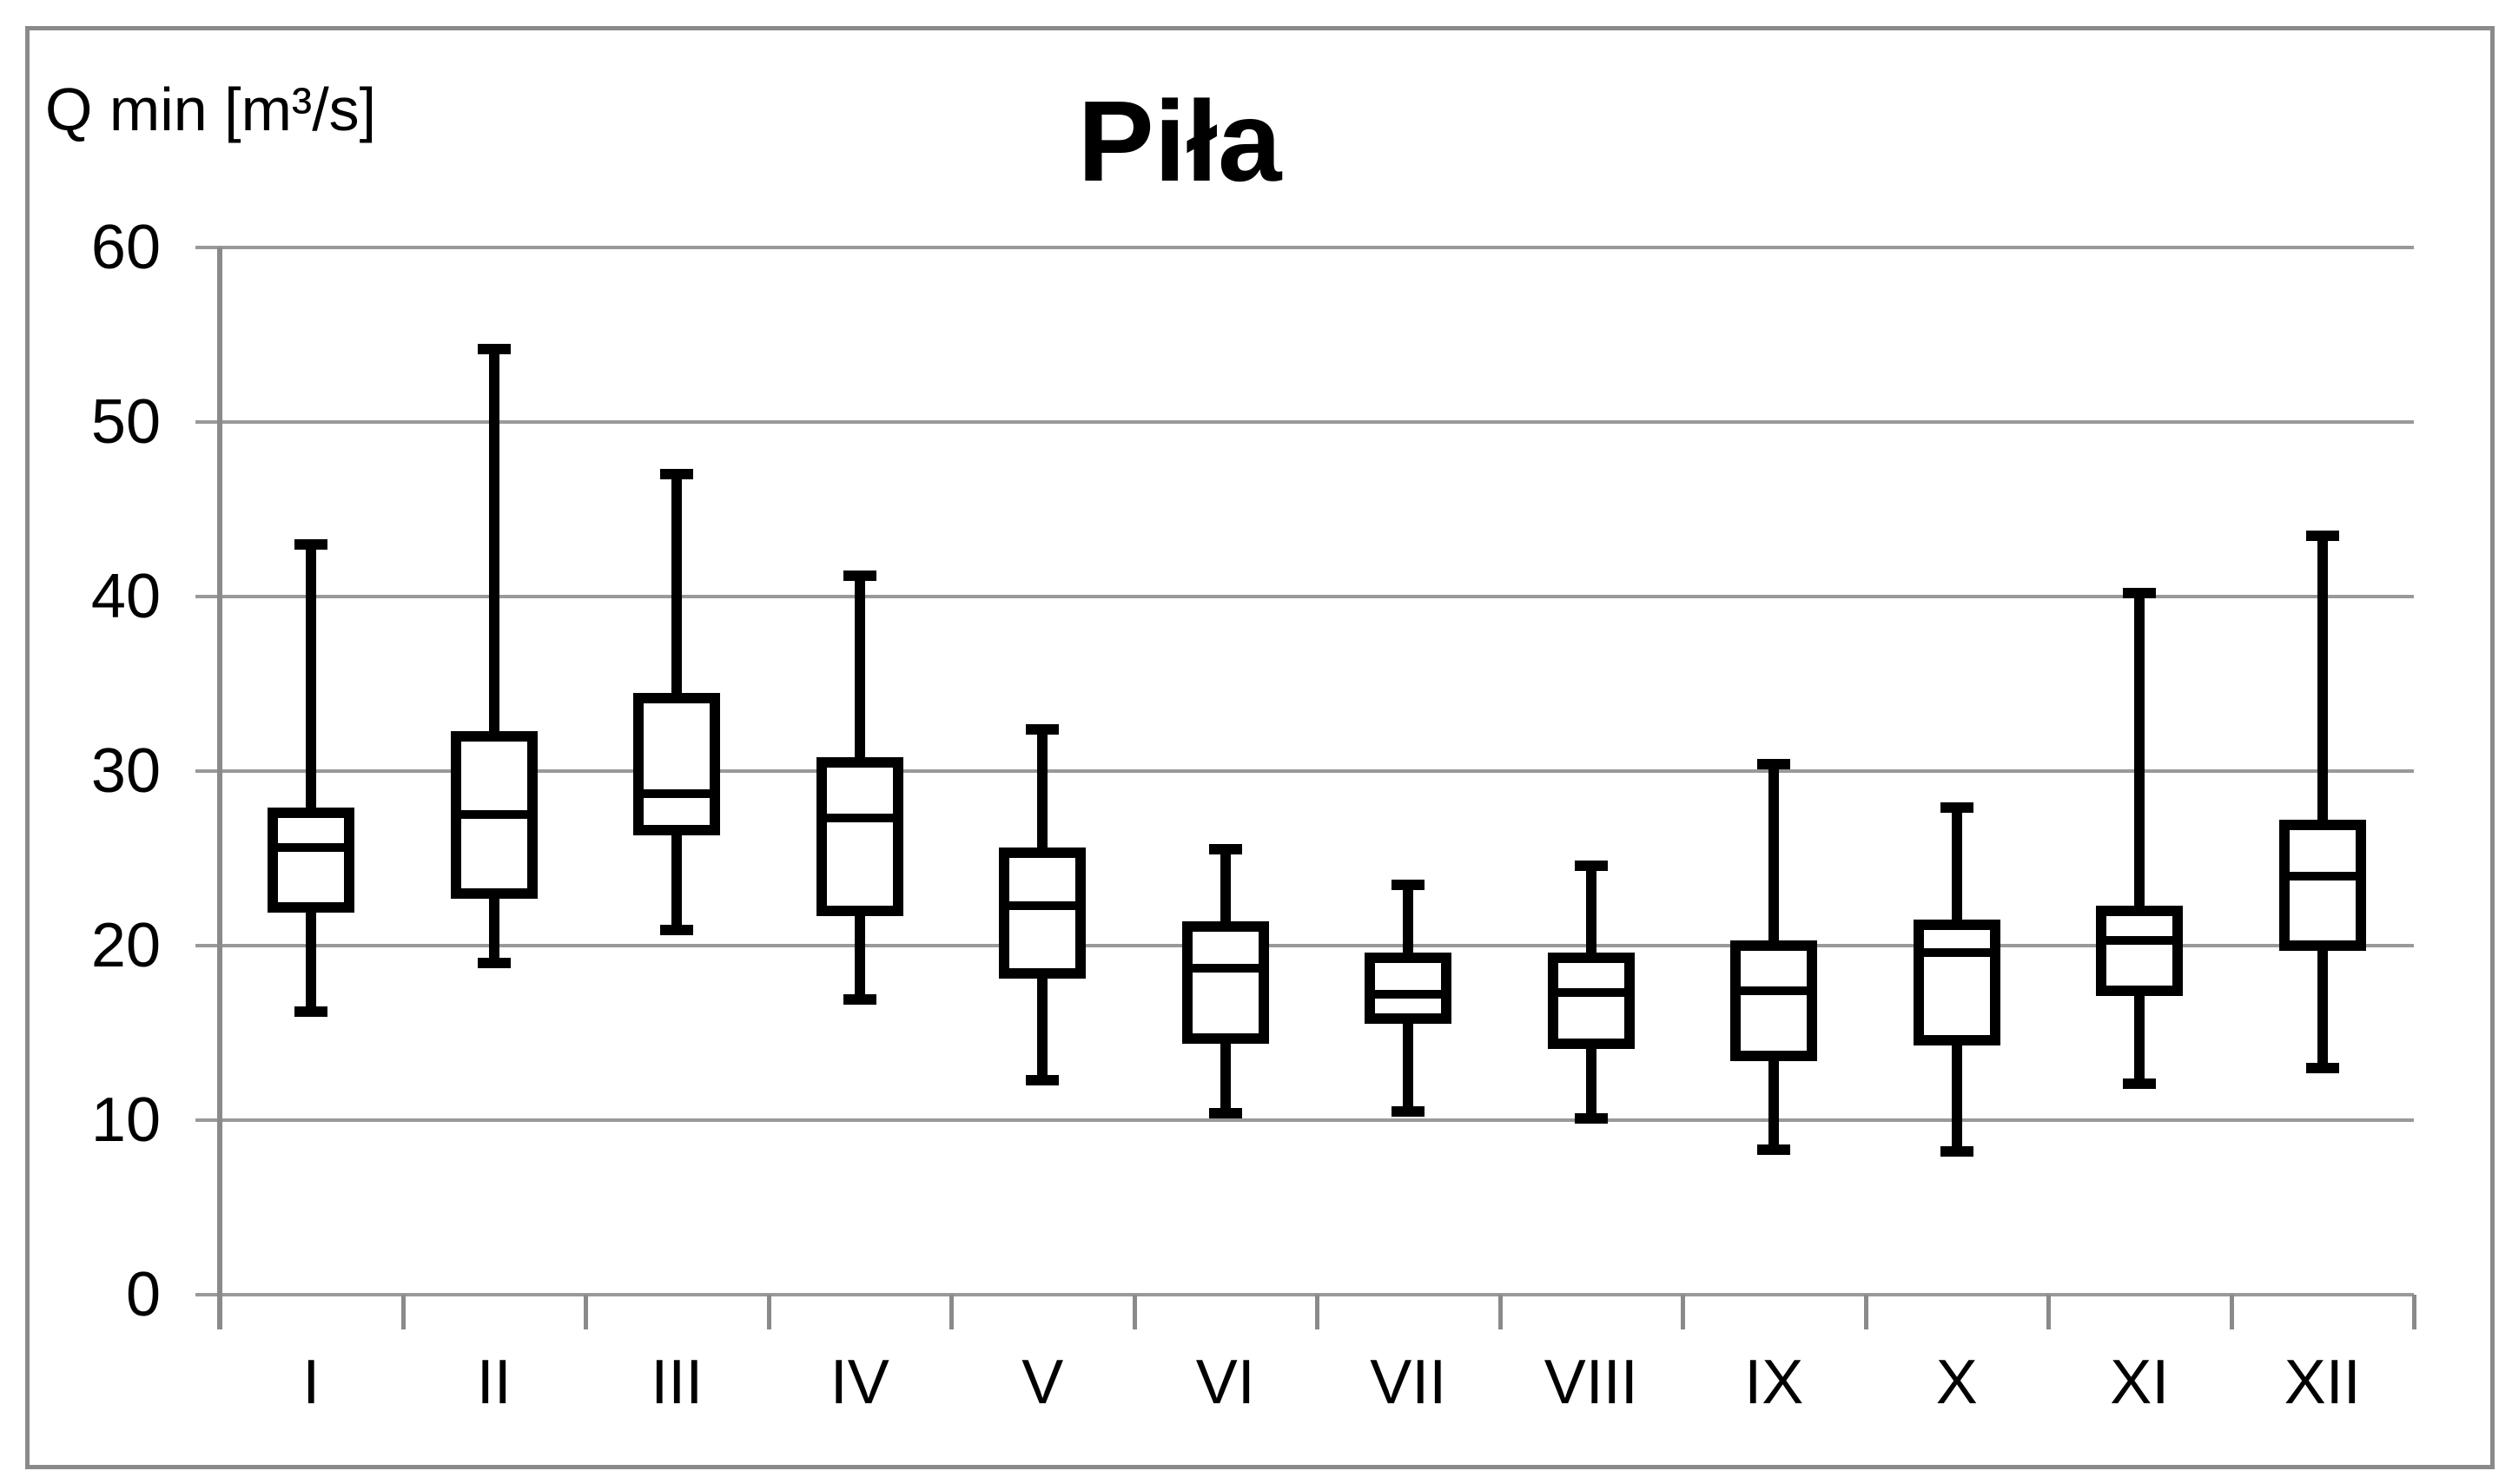 Image resolution: width=2512 pixels, height=1484 pixels. What do you see at coordinates (1590, 993) in the screenshot?
I see `median-line-VIII` at bounding box center [1590, 993].